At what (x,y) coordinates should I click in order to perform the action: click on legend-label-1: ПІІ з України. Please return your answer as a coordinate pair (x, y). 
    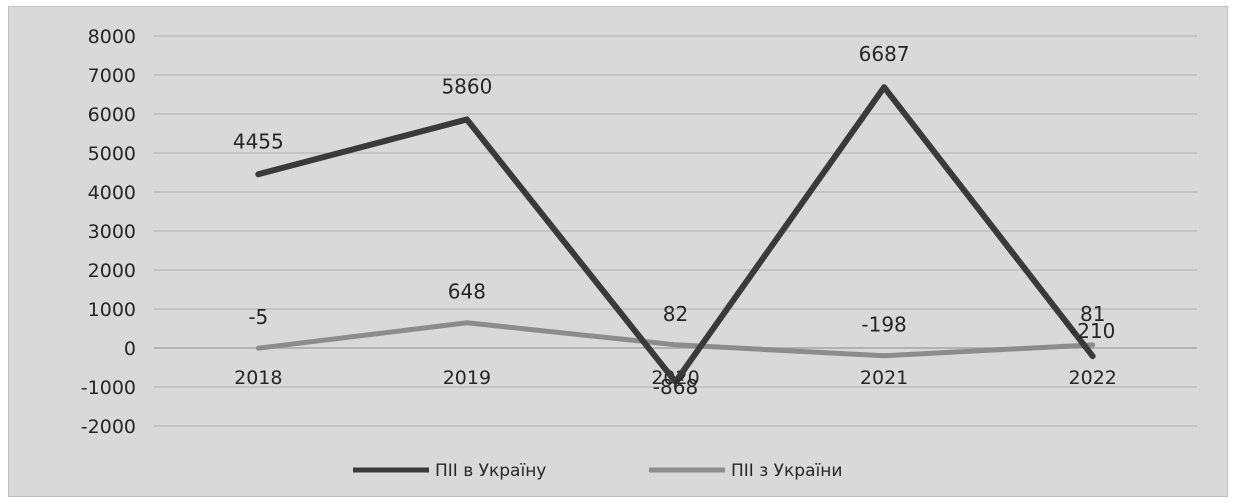
    Looking at the image, I should click on (786, 471).